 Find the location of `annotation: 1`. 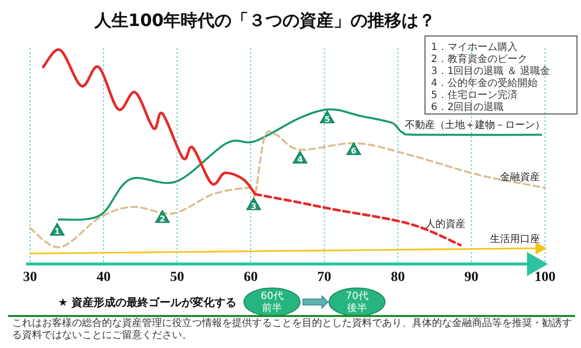

annotation: 1 is located at coordinates (57, 231).